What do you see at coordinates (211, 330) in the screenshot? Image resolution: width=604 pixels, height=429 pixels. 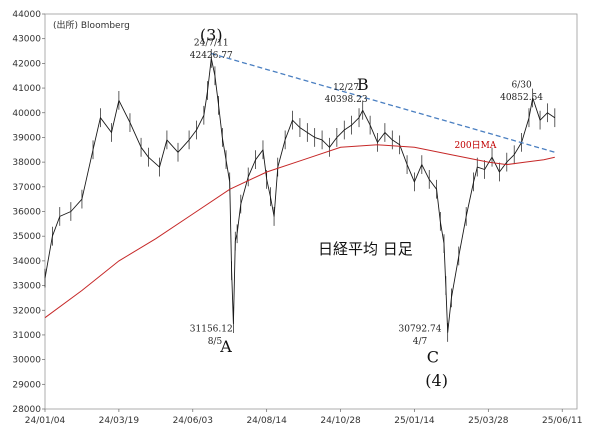 I see `annotation-aA-val: 31156.12` at bounding box center [211, 330].